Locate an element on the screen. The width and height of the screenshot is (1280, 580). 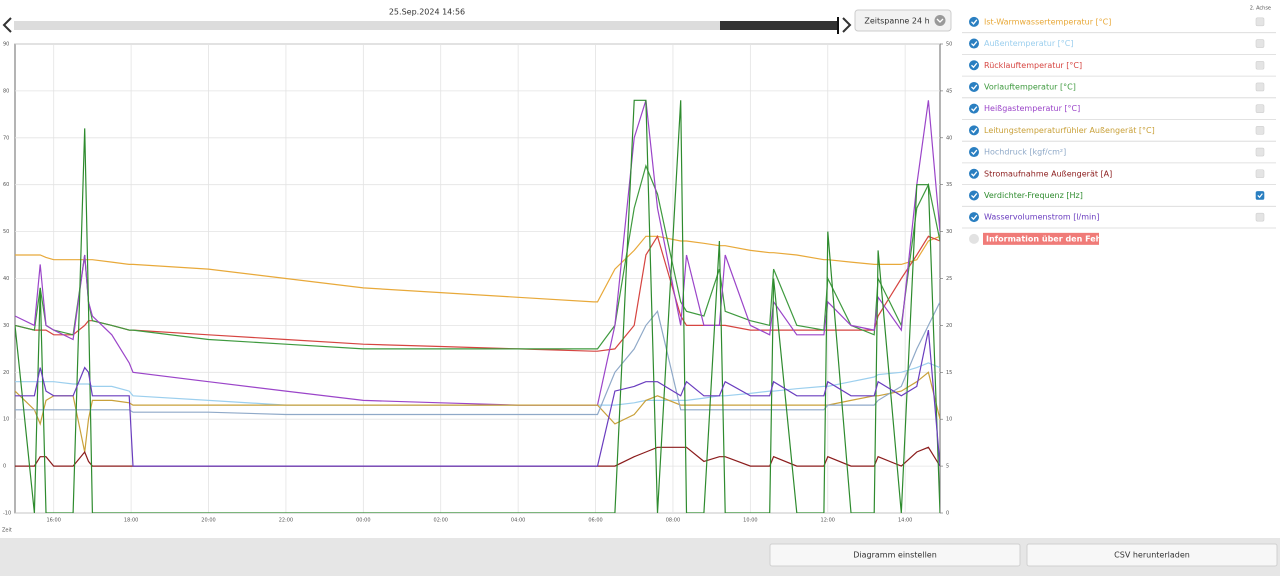
date-label: 25.Sep.2024 14:56 is located at coordinates (427, 12).